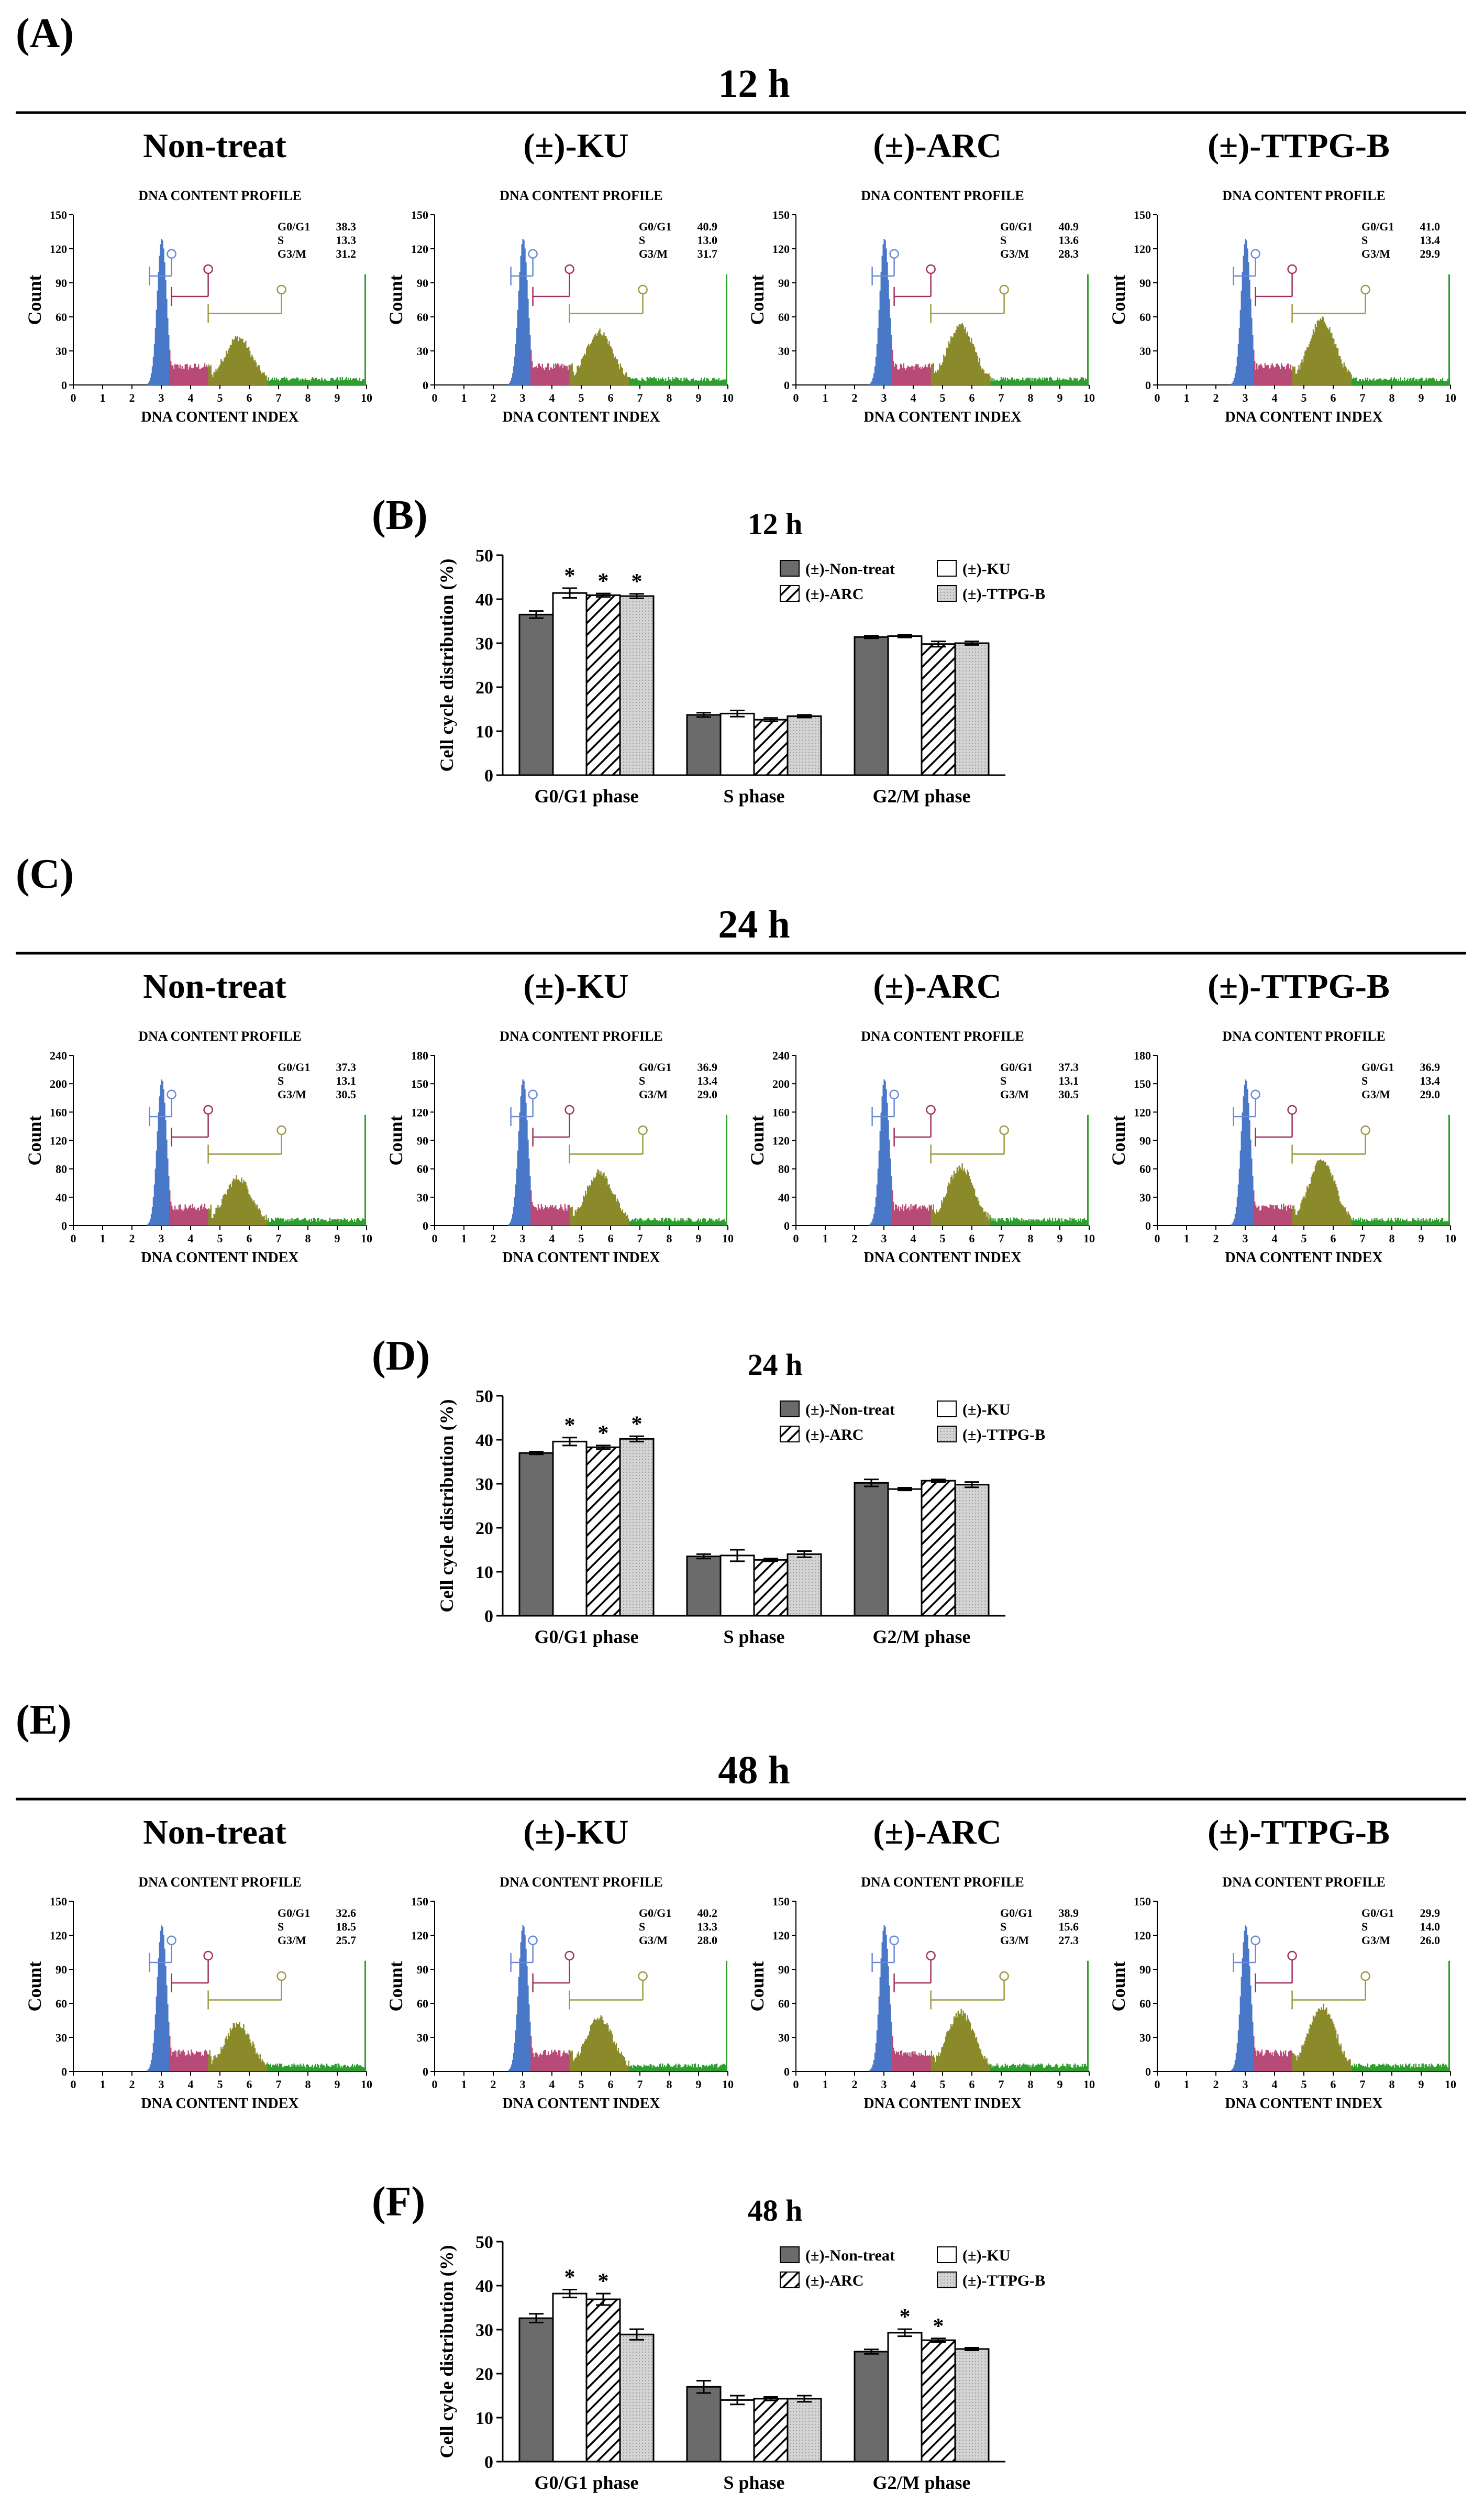  Describe the element at coordinates (44, 1720) in the screenshot. I see `section-letter: (E)` at that location.